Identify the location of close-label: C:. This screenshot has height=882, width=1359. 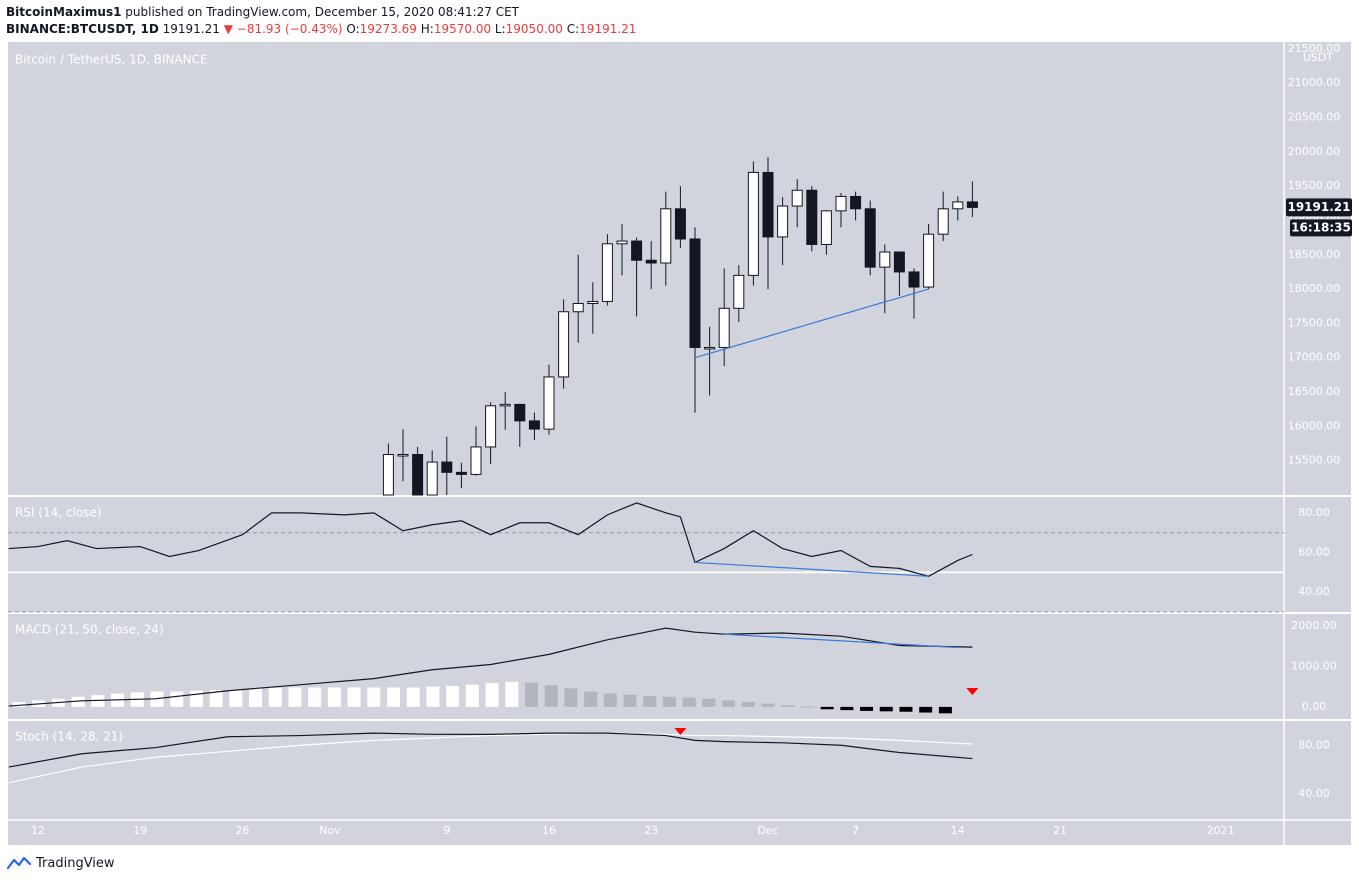
(573, 29).